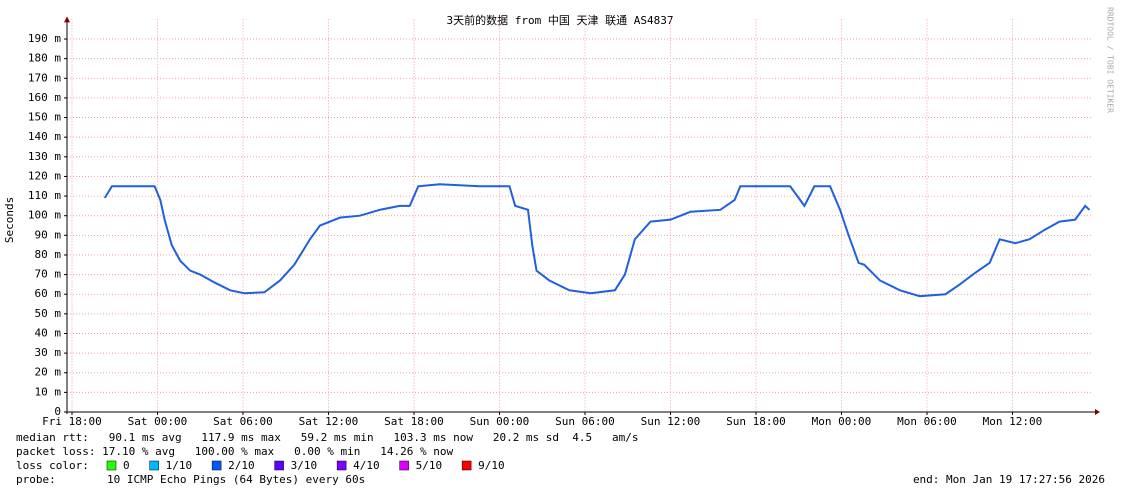 This screenshot has height=494, width=1121. Describe the element at coordinates (158, 421) in the screenshot. I see `x-tick-label: Sat 00:00` at that location.